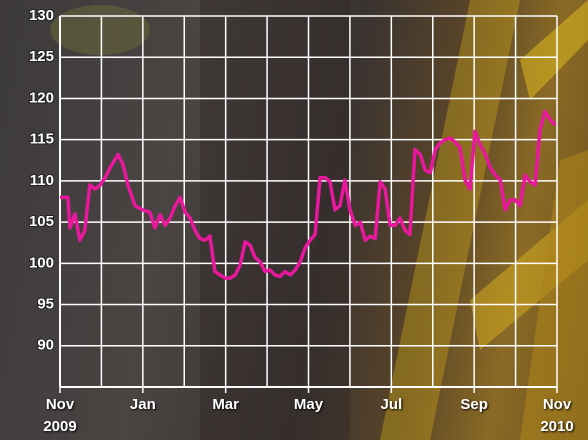  Describe the element at coordinates (42, 139) in the screenshot. I see `y-tick-label: 115` at that location.